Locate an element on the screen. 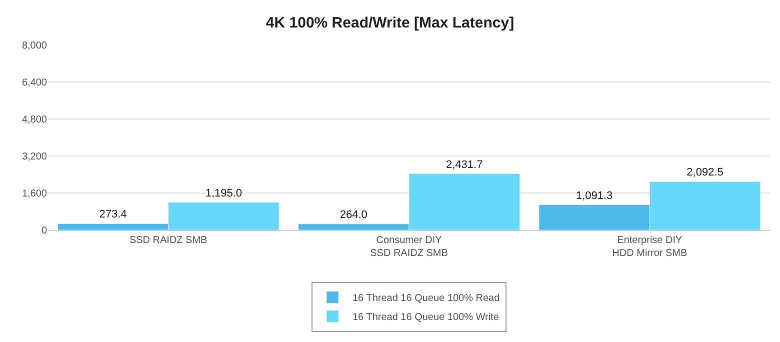  x-tick-label: Enterprise DIY HDD Mirror SMB is located at coordinates (650, 247).